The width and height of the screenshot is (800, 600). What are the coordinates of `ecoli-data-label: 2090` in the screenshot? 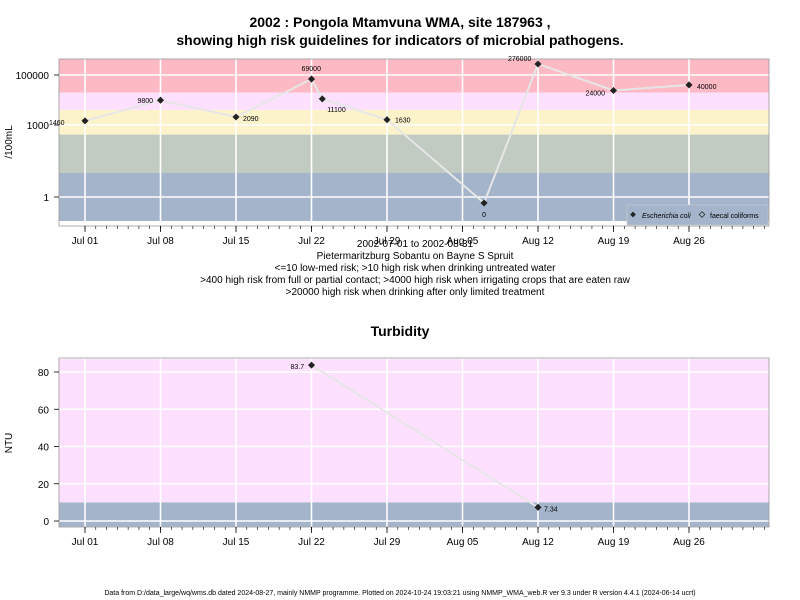 It's located at (251, 119).